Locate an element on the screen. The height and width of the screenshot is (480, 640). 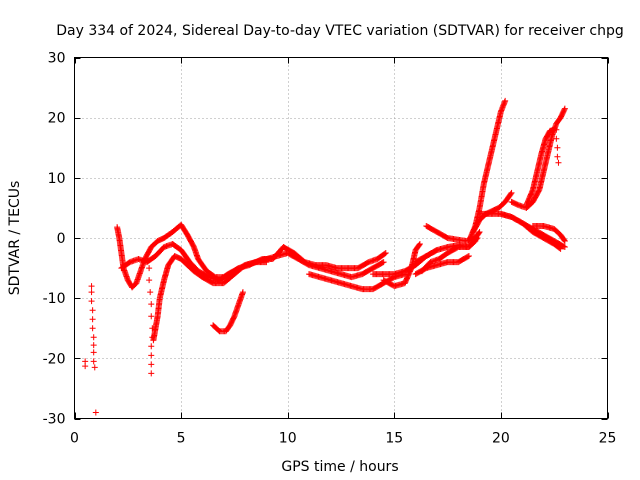
x-axis-label: GPS time / hours is located at coordinates (339, 467).